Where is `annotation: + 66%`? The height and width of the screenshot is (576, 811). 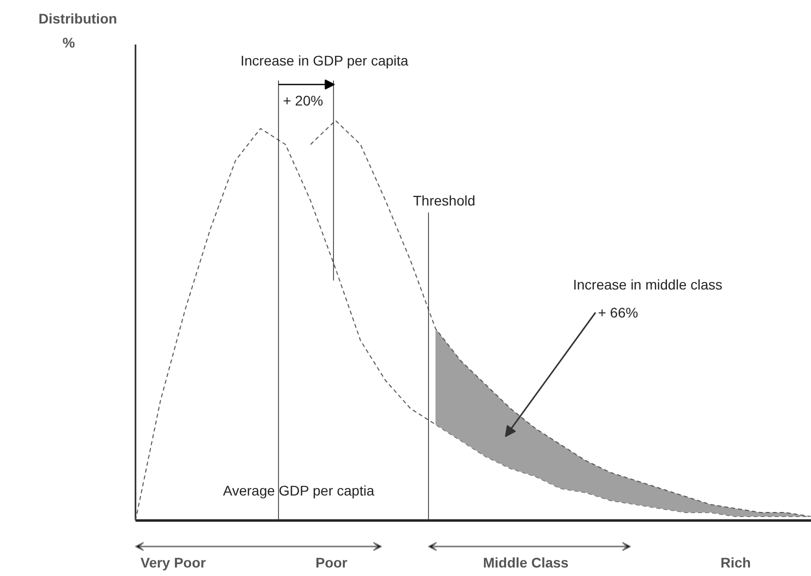 annotation: + 66% is located at coordinates (618, 312).